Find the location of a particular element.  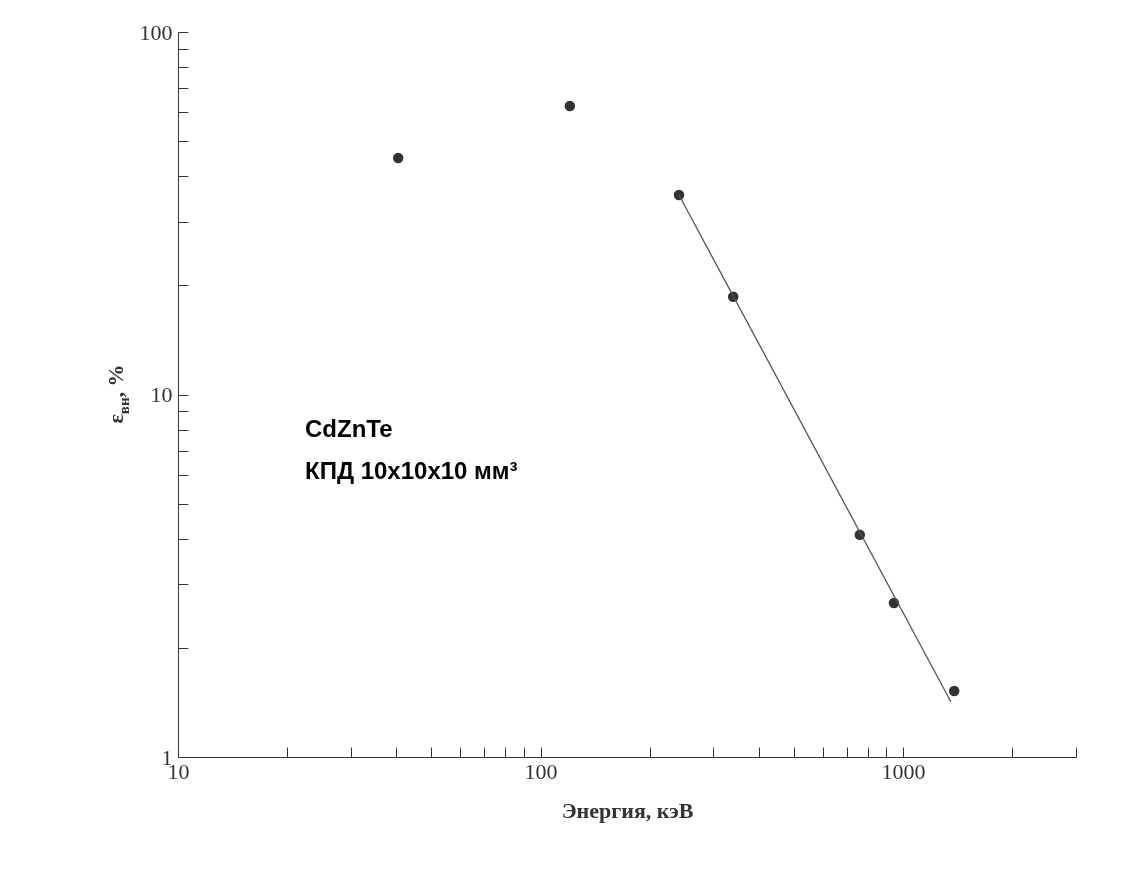

x-tick-label: 1000 is located at coordinates (903, 771).